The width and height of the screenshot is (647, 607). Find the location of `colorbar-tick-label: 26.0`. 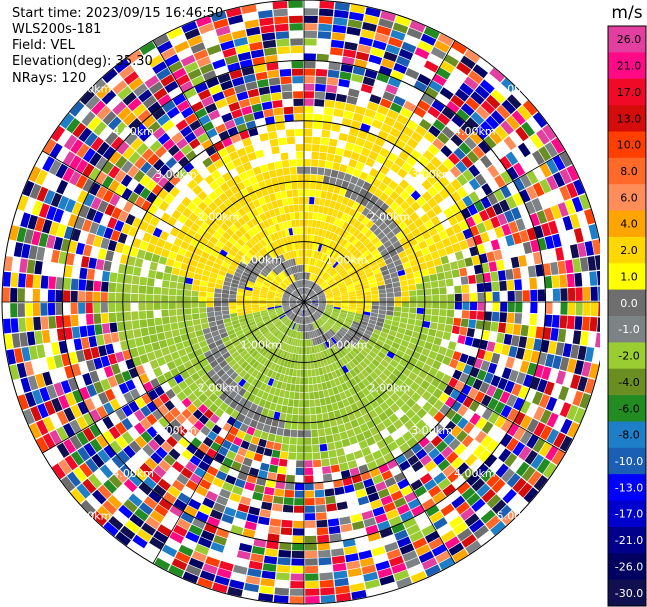

colorbar-tick-label: 26.0 is located at coordinates (629, 39).